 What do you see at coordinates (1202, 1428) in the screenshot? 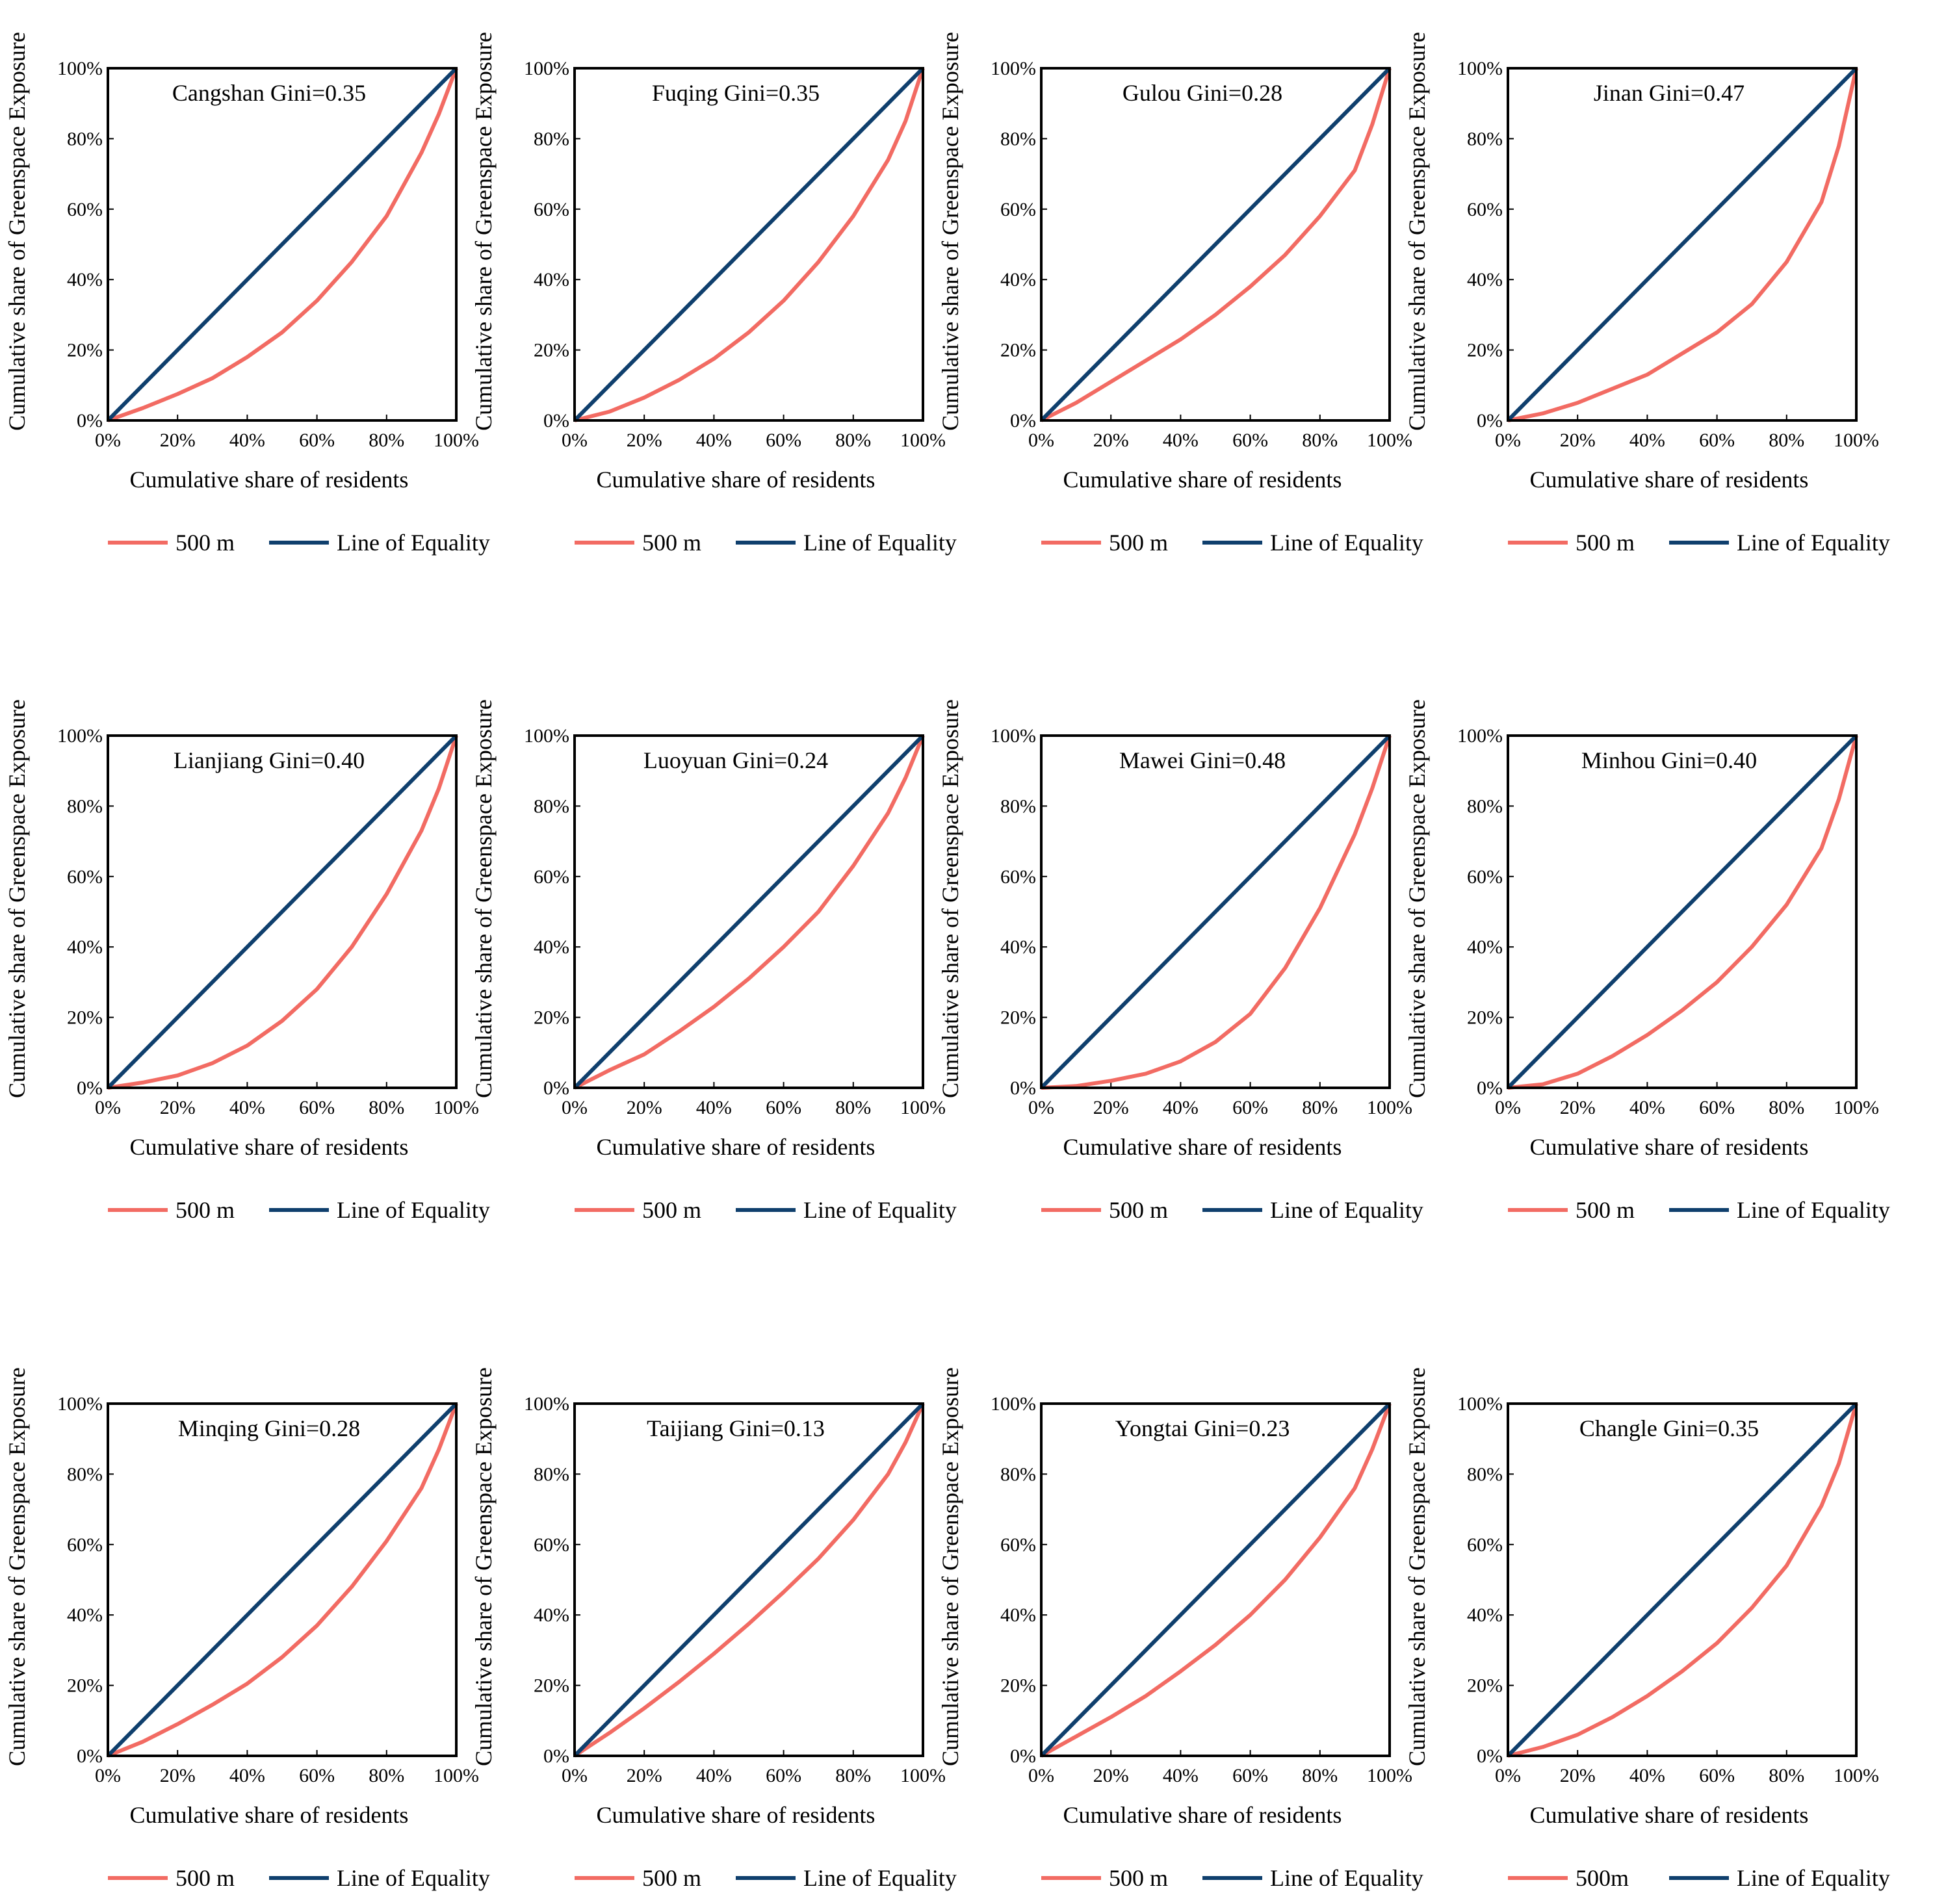
I see `chart-title: Yongtai Gini=0.23` at bounding box center [1202, 1428].